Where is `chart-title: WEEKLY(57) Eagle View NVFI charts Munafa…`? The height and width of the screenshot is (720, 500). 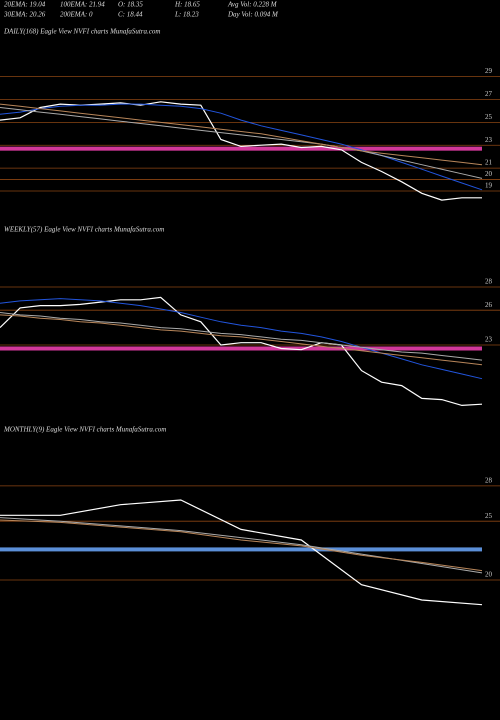
chart-title: WEEKLY(57) Eagle View NVFI charts Munafa… is located at coordinates (84, 230).